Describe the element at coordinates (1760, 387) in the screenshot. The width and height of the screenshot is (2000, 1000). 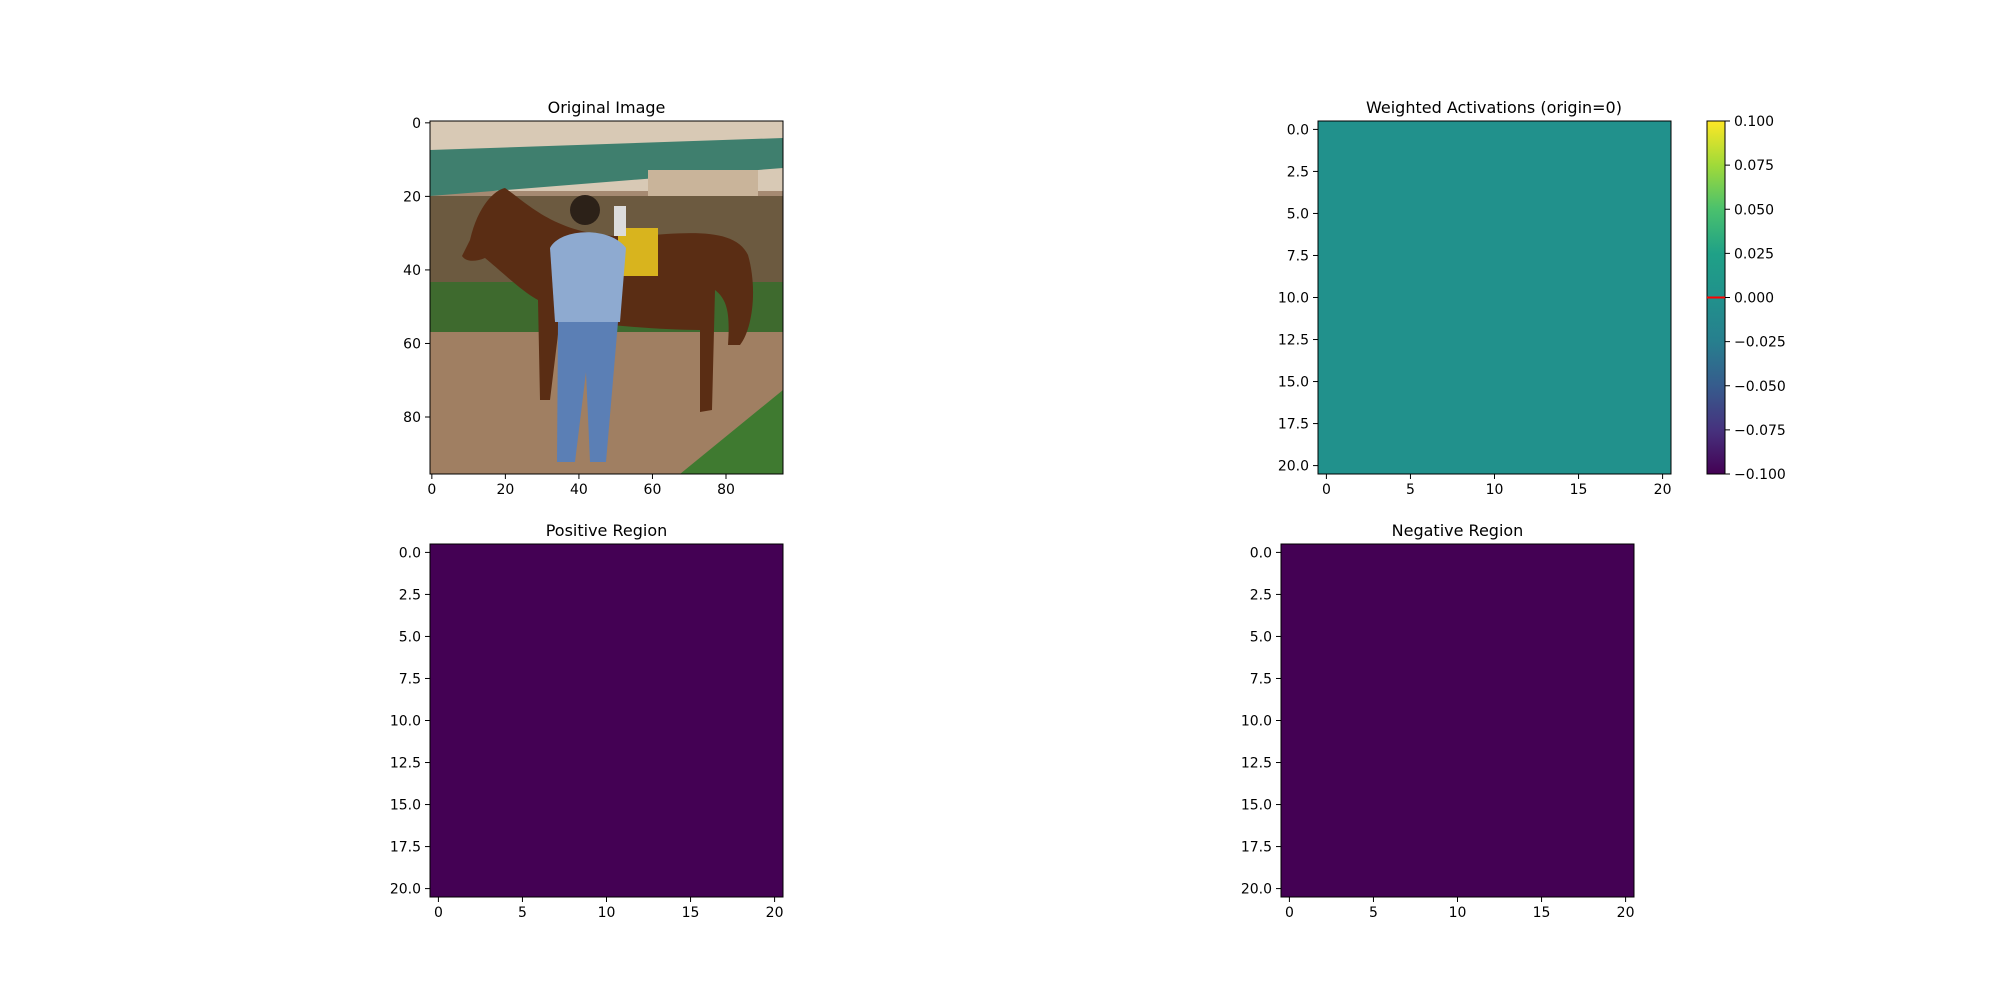
I see `colorbar-tick-label: −0.050` at that location.